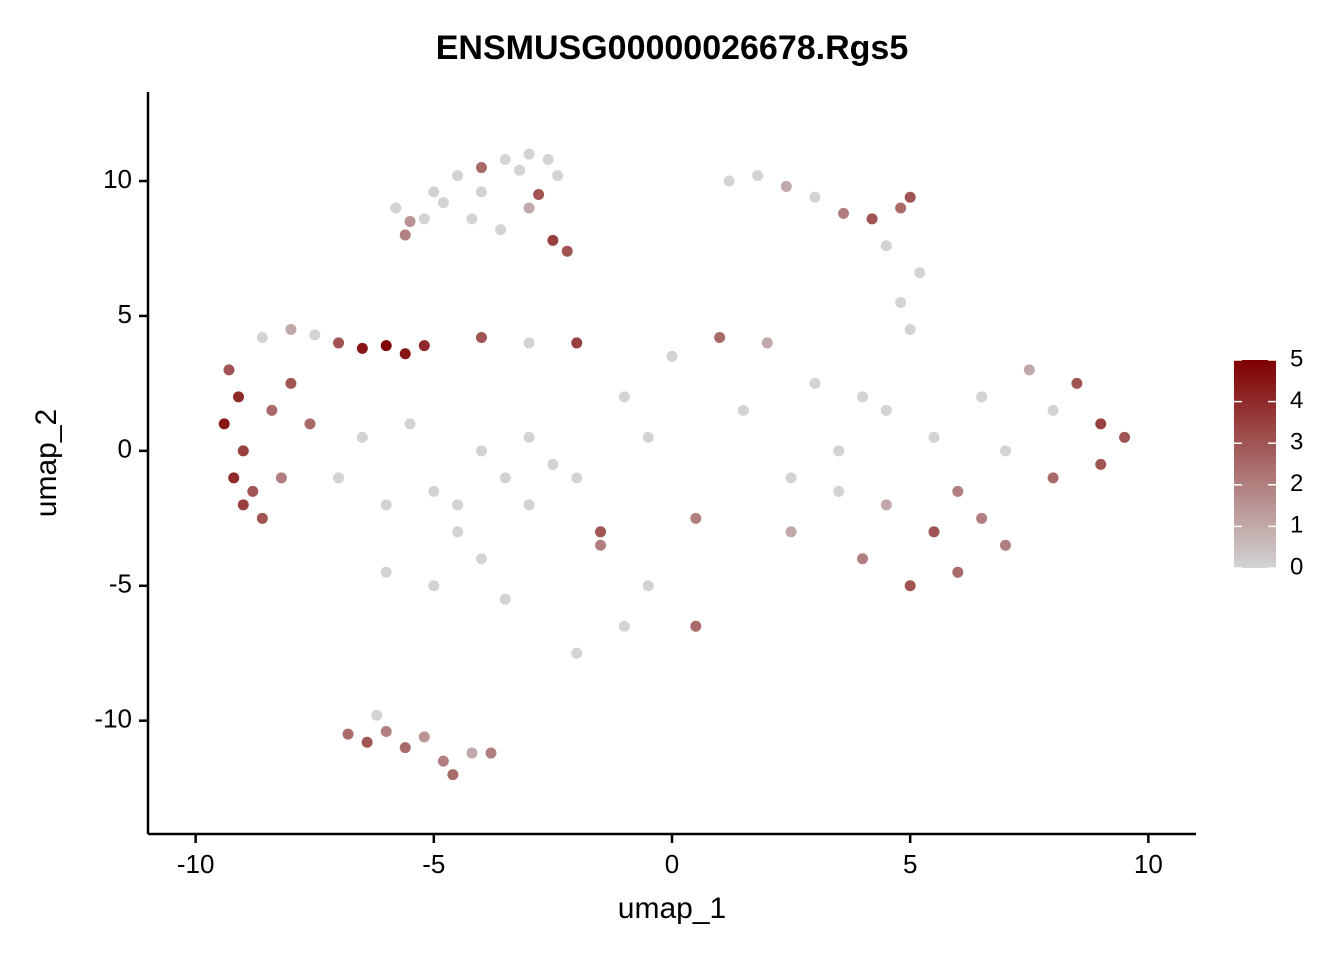 This screenshot has width=1344, height=960. I want to click on x-tick-label: 10, so click(1148, 864).